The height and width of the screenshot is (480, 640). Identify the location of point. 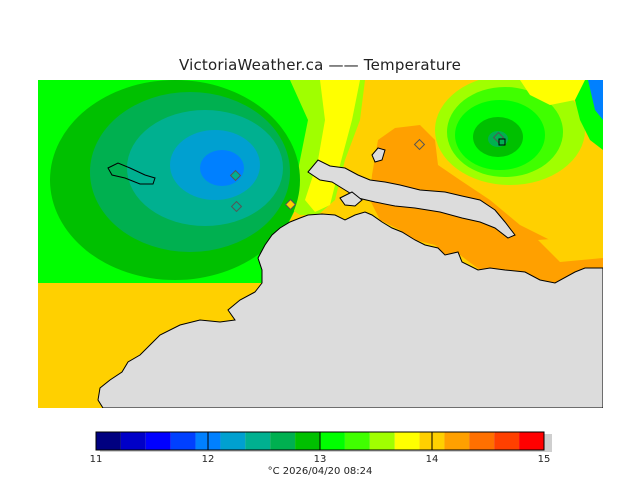
(351, 199).